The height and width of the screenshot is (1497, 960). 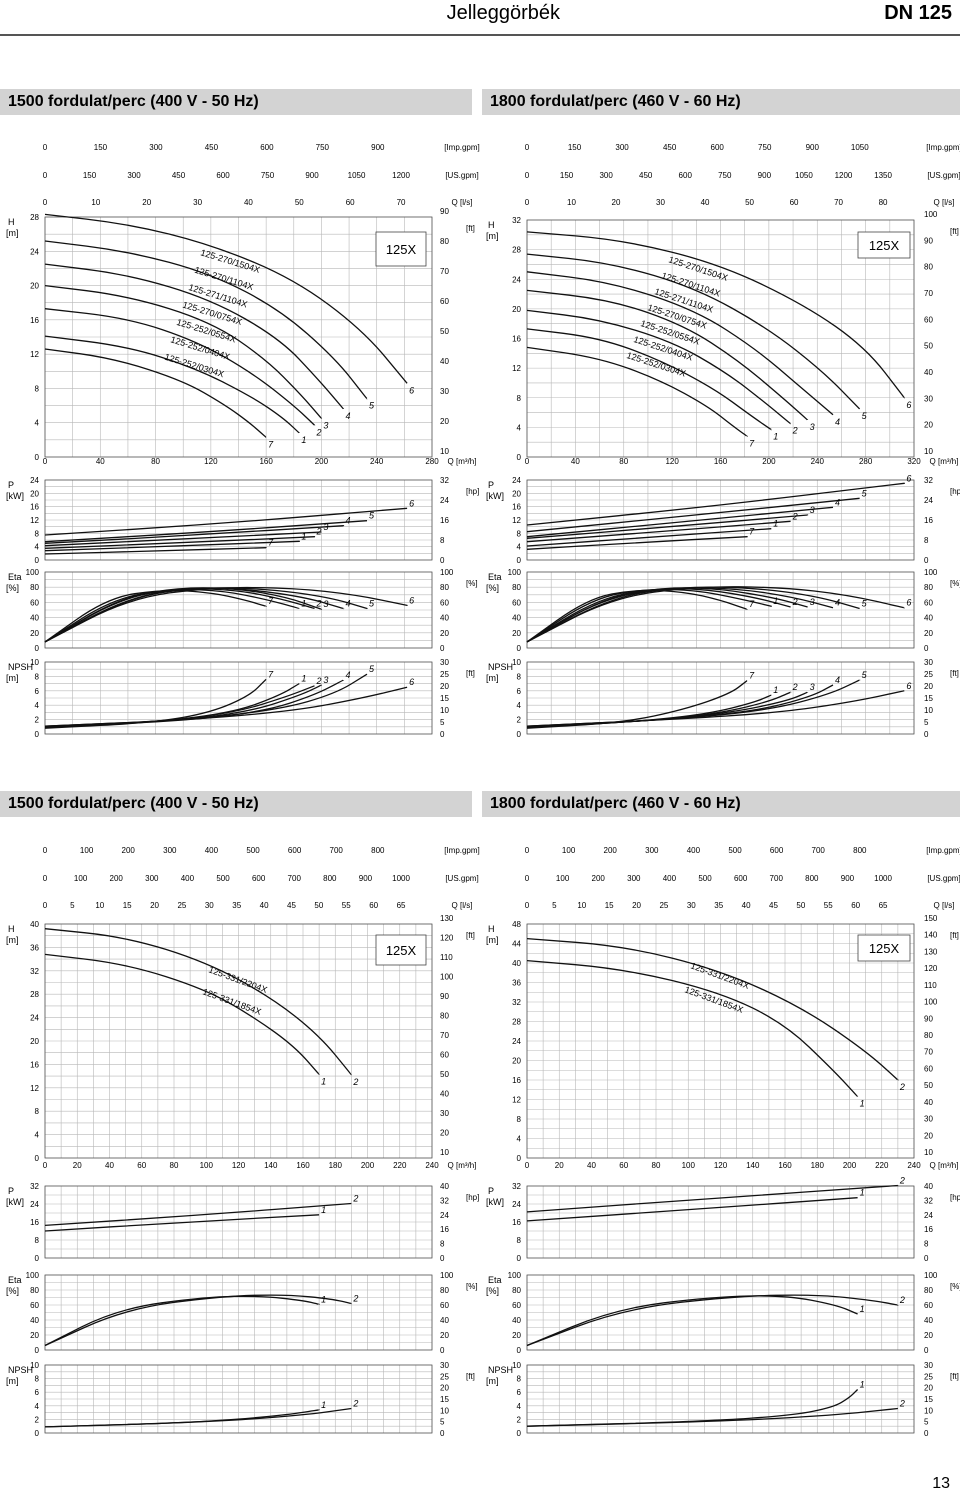 What do you see at coordinates (401, 950) in the screenshot?
I see `b-left-model-name: 125X` at bounding box center [401, 950].